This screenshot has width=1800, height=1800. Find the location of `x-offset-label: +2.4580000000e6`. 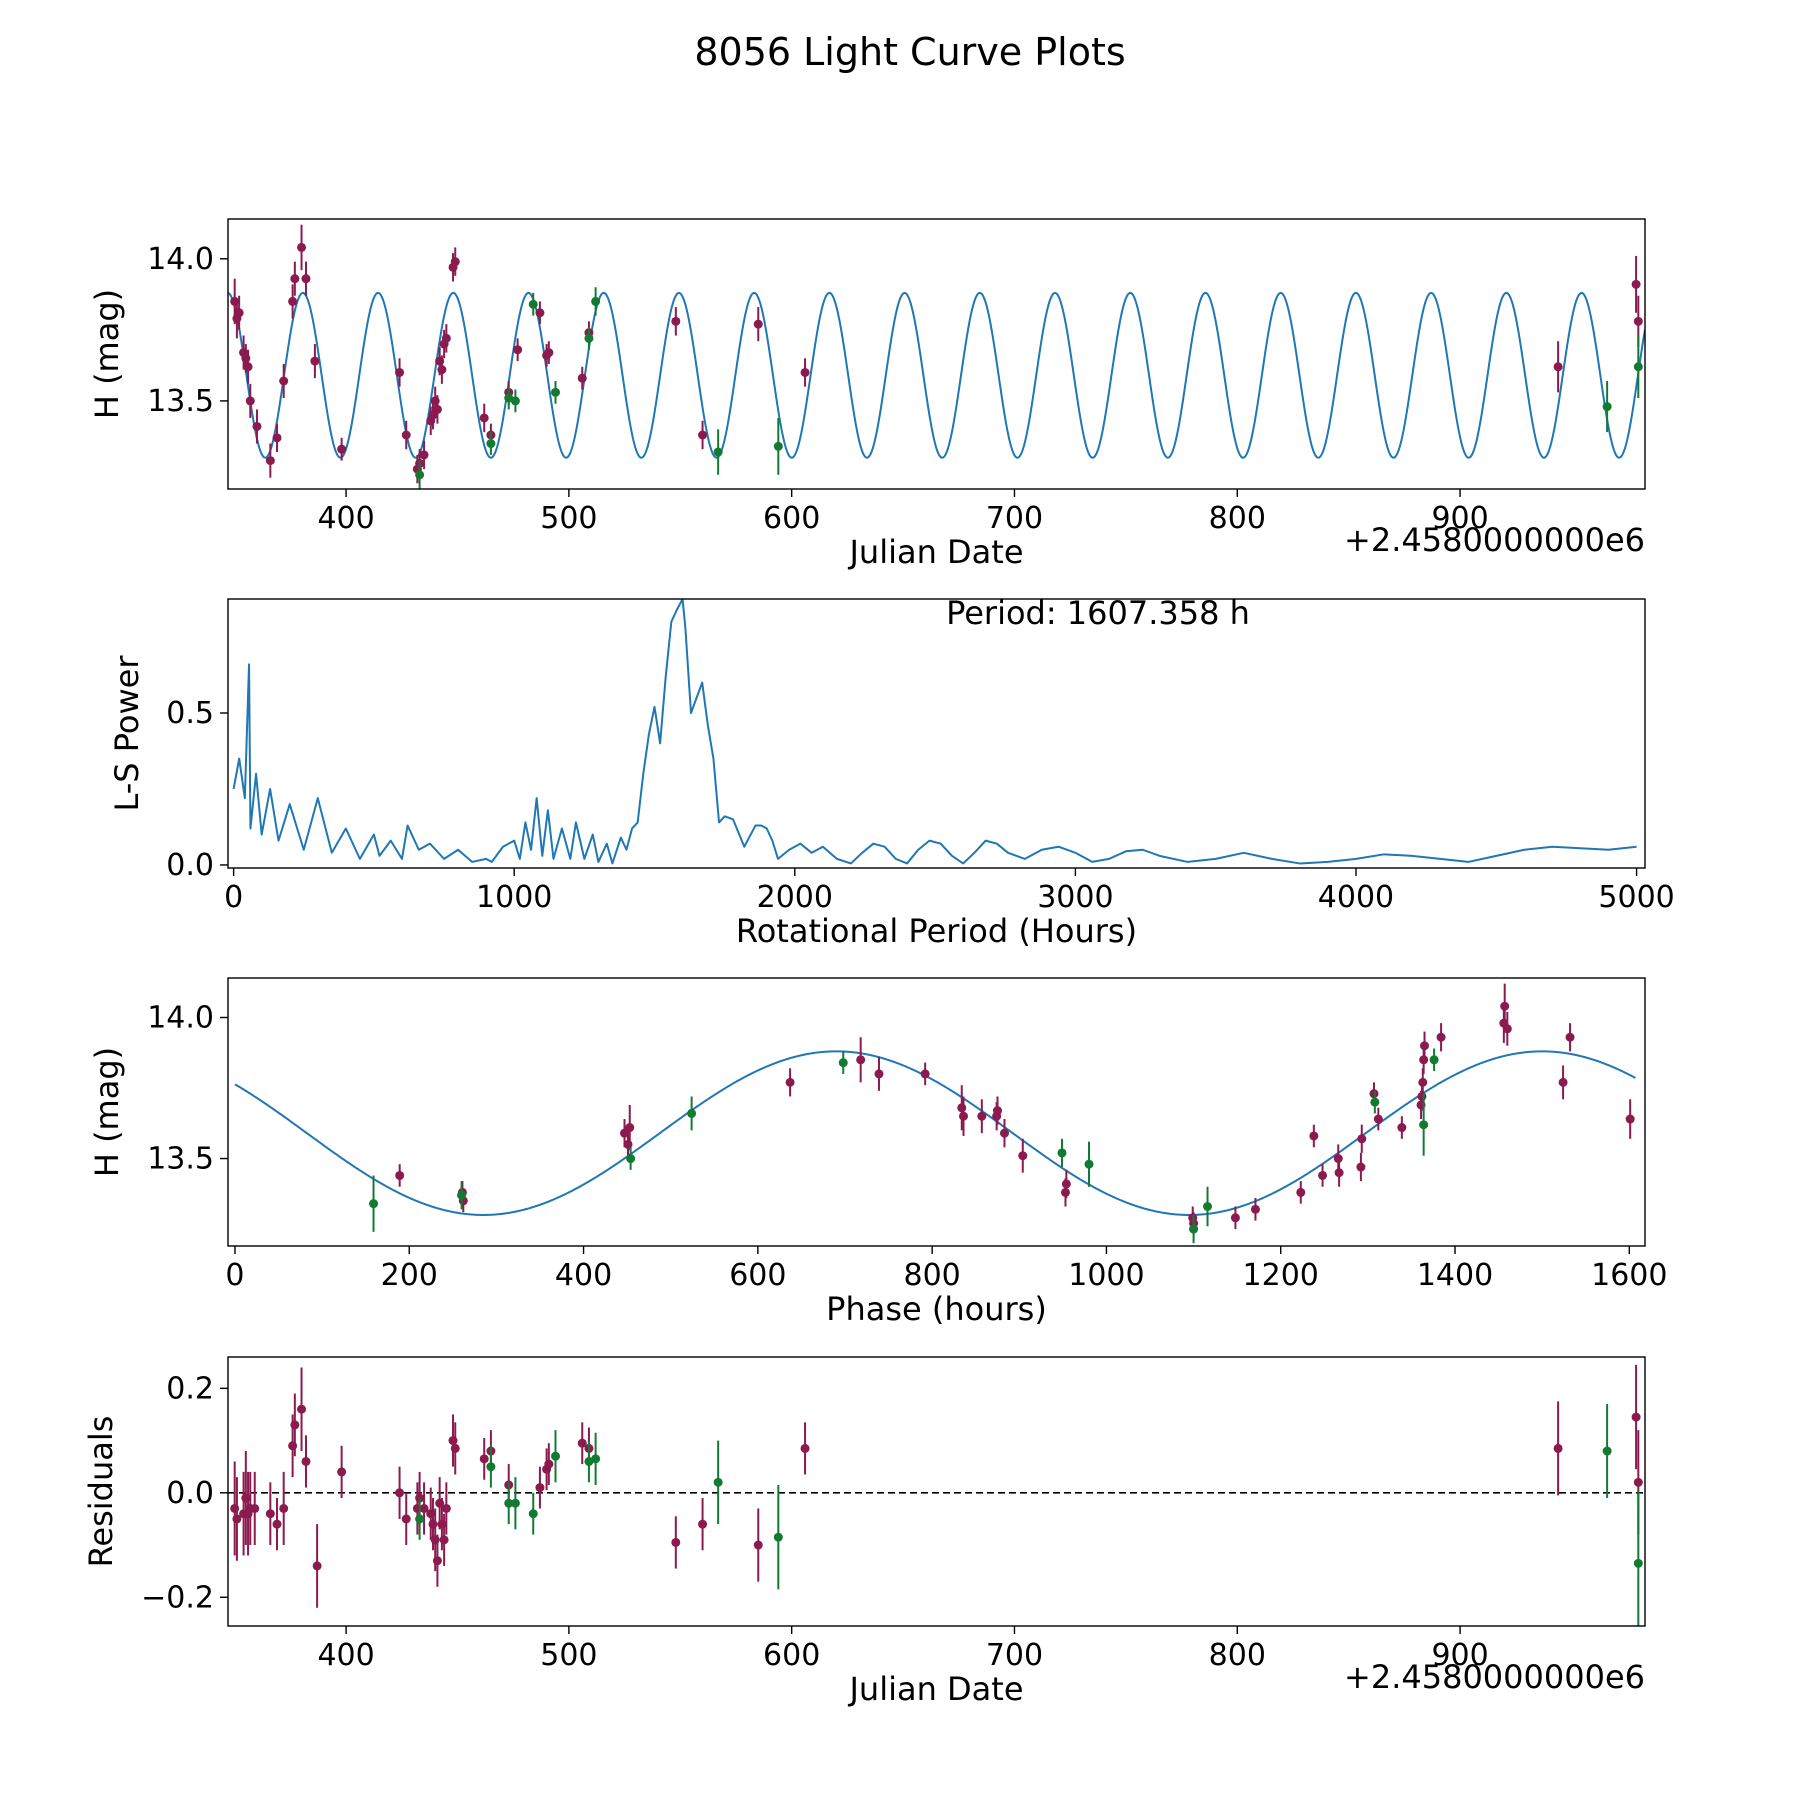

x-offset-label: +2.4580000000e6 is located at coordinates (1494, 1677).